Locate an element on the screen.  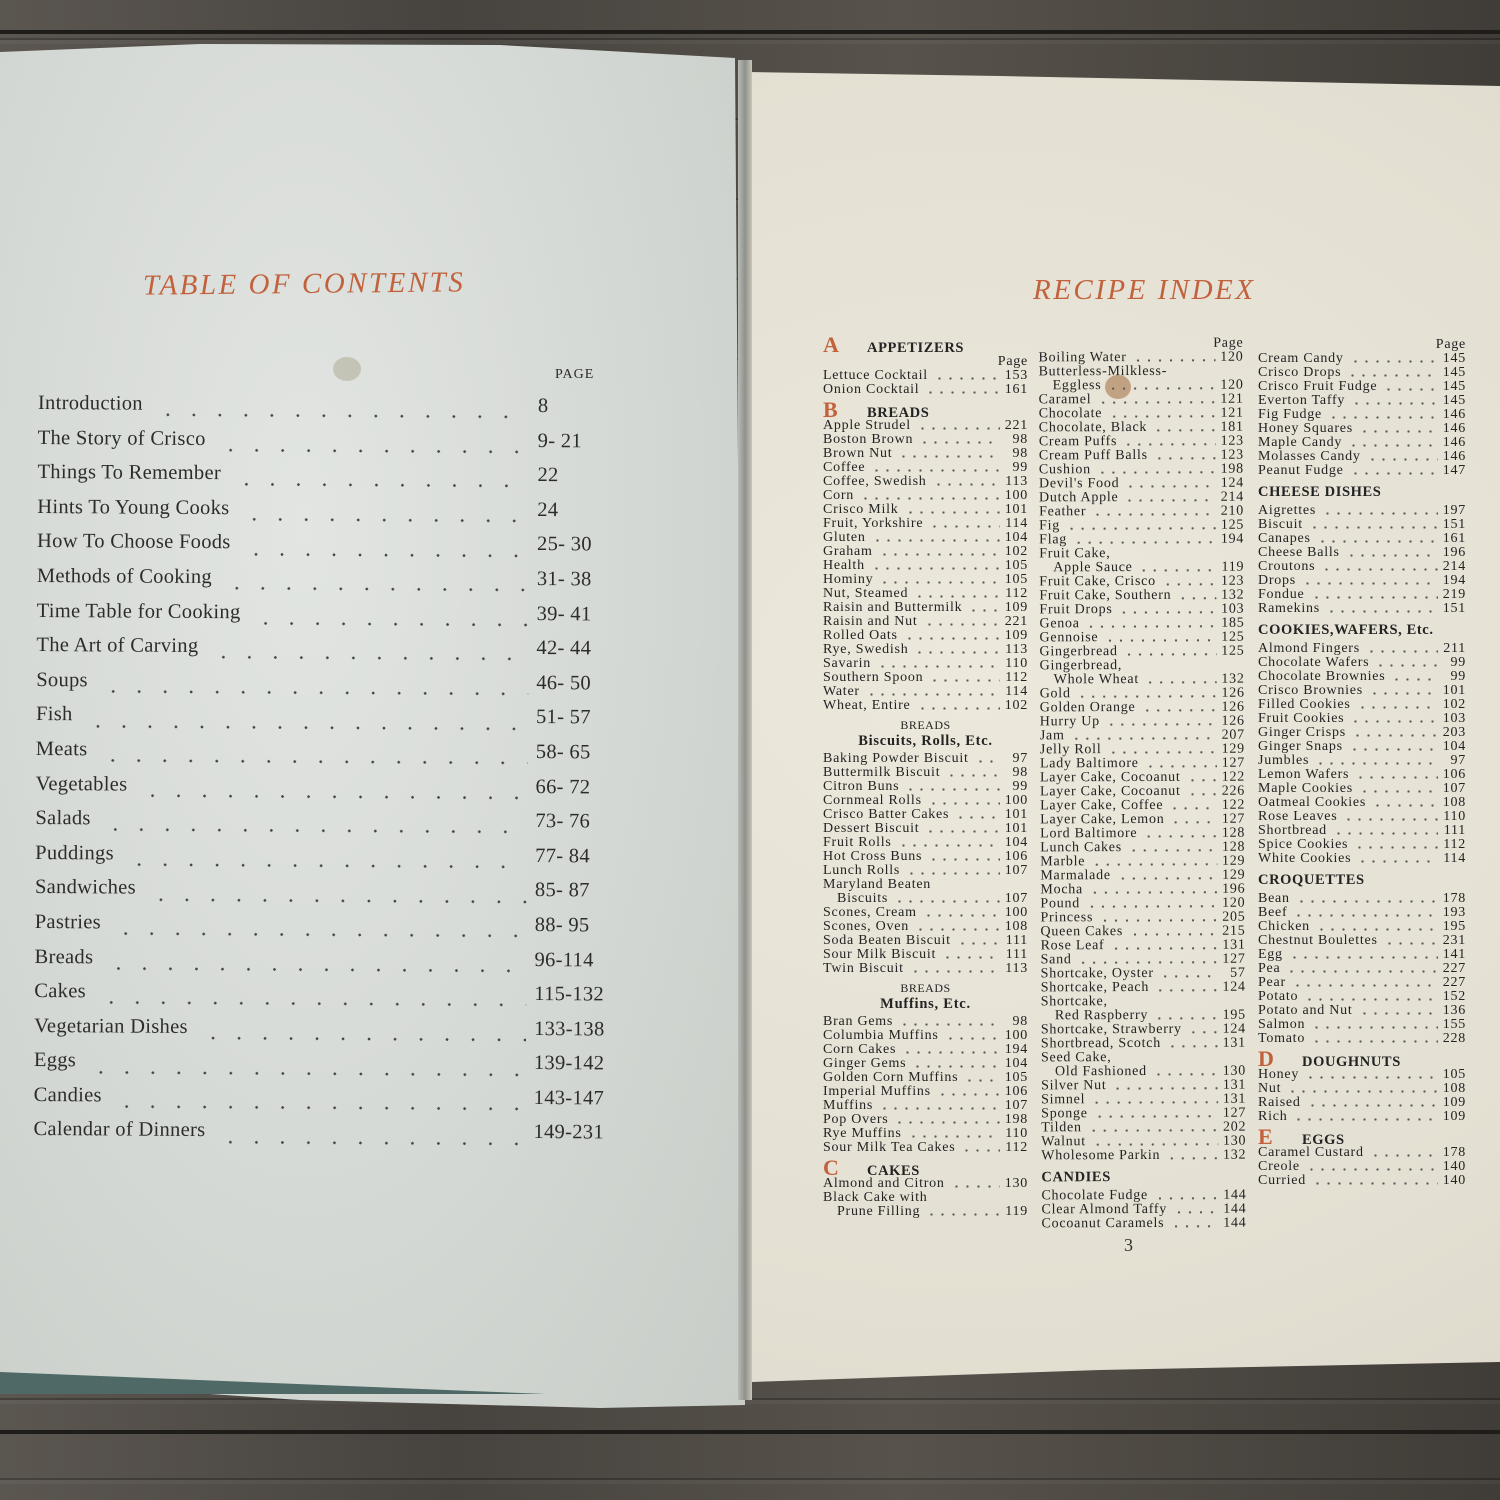
entry-page: 98 is located at coordinates (1020, 772).